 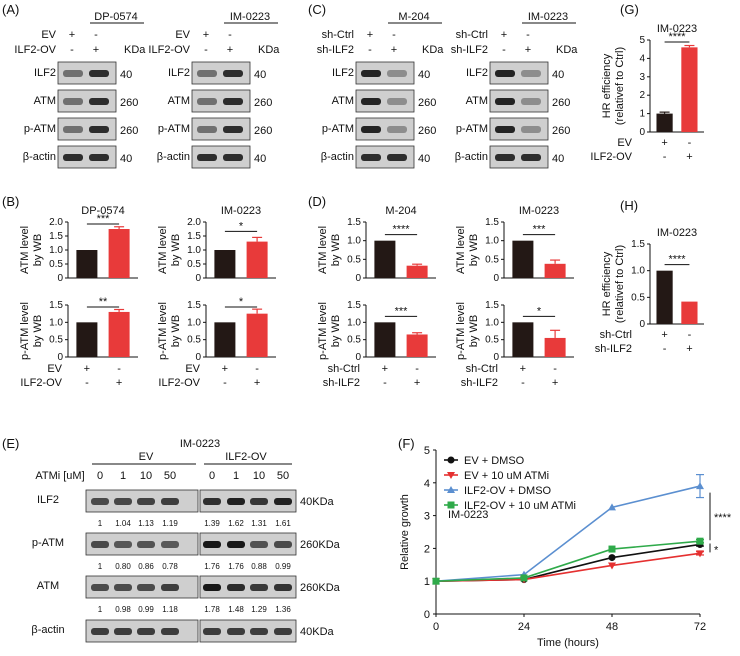 What do you see at coordinates (179, 73) in the screenshot?
I see `a2-band-name: ILF2` at bounding box center [179, 73].